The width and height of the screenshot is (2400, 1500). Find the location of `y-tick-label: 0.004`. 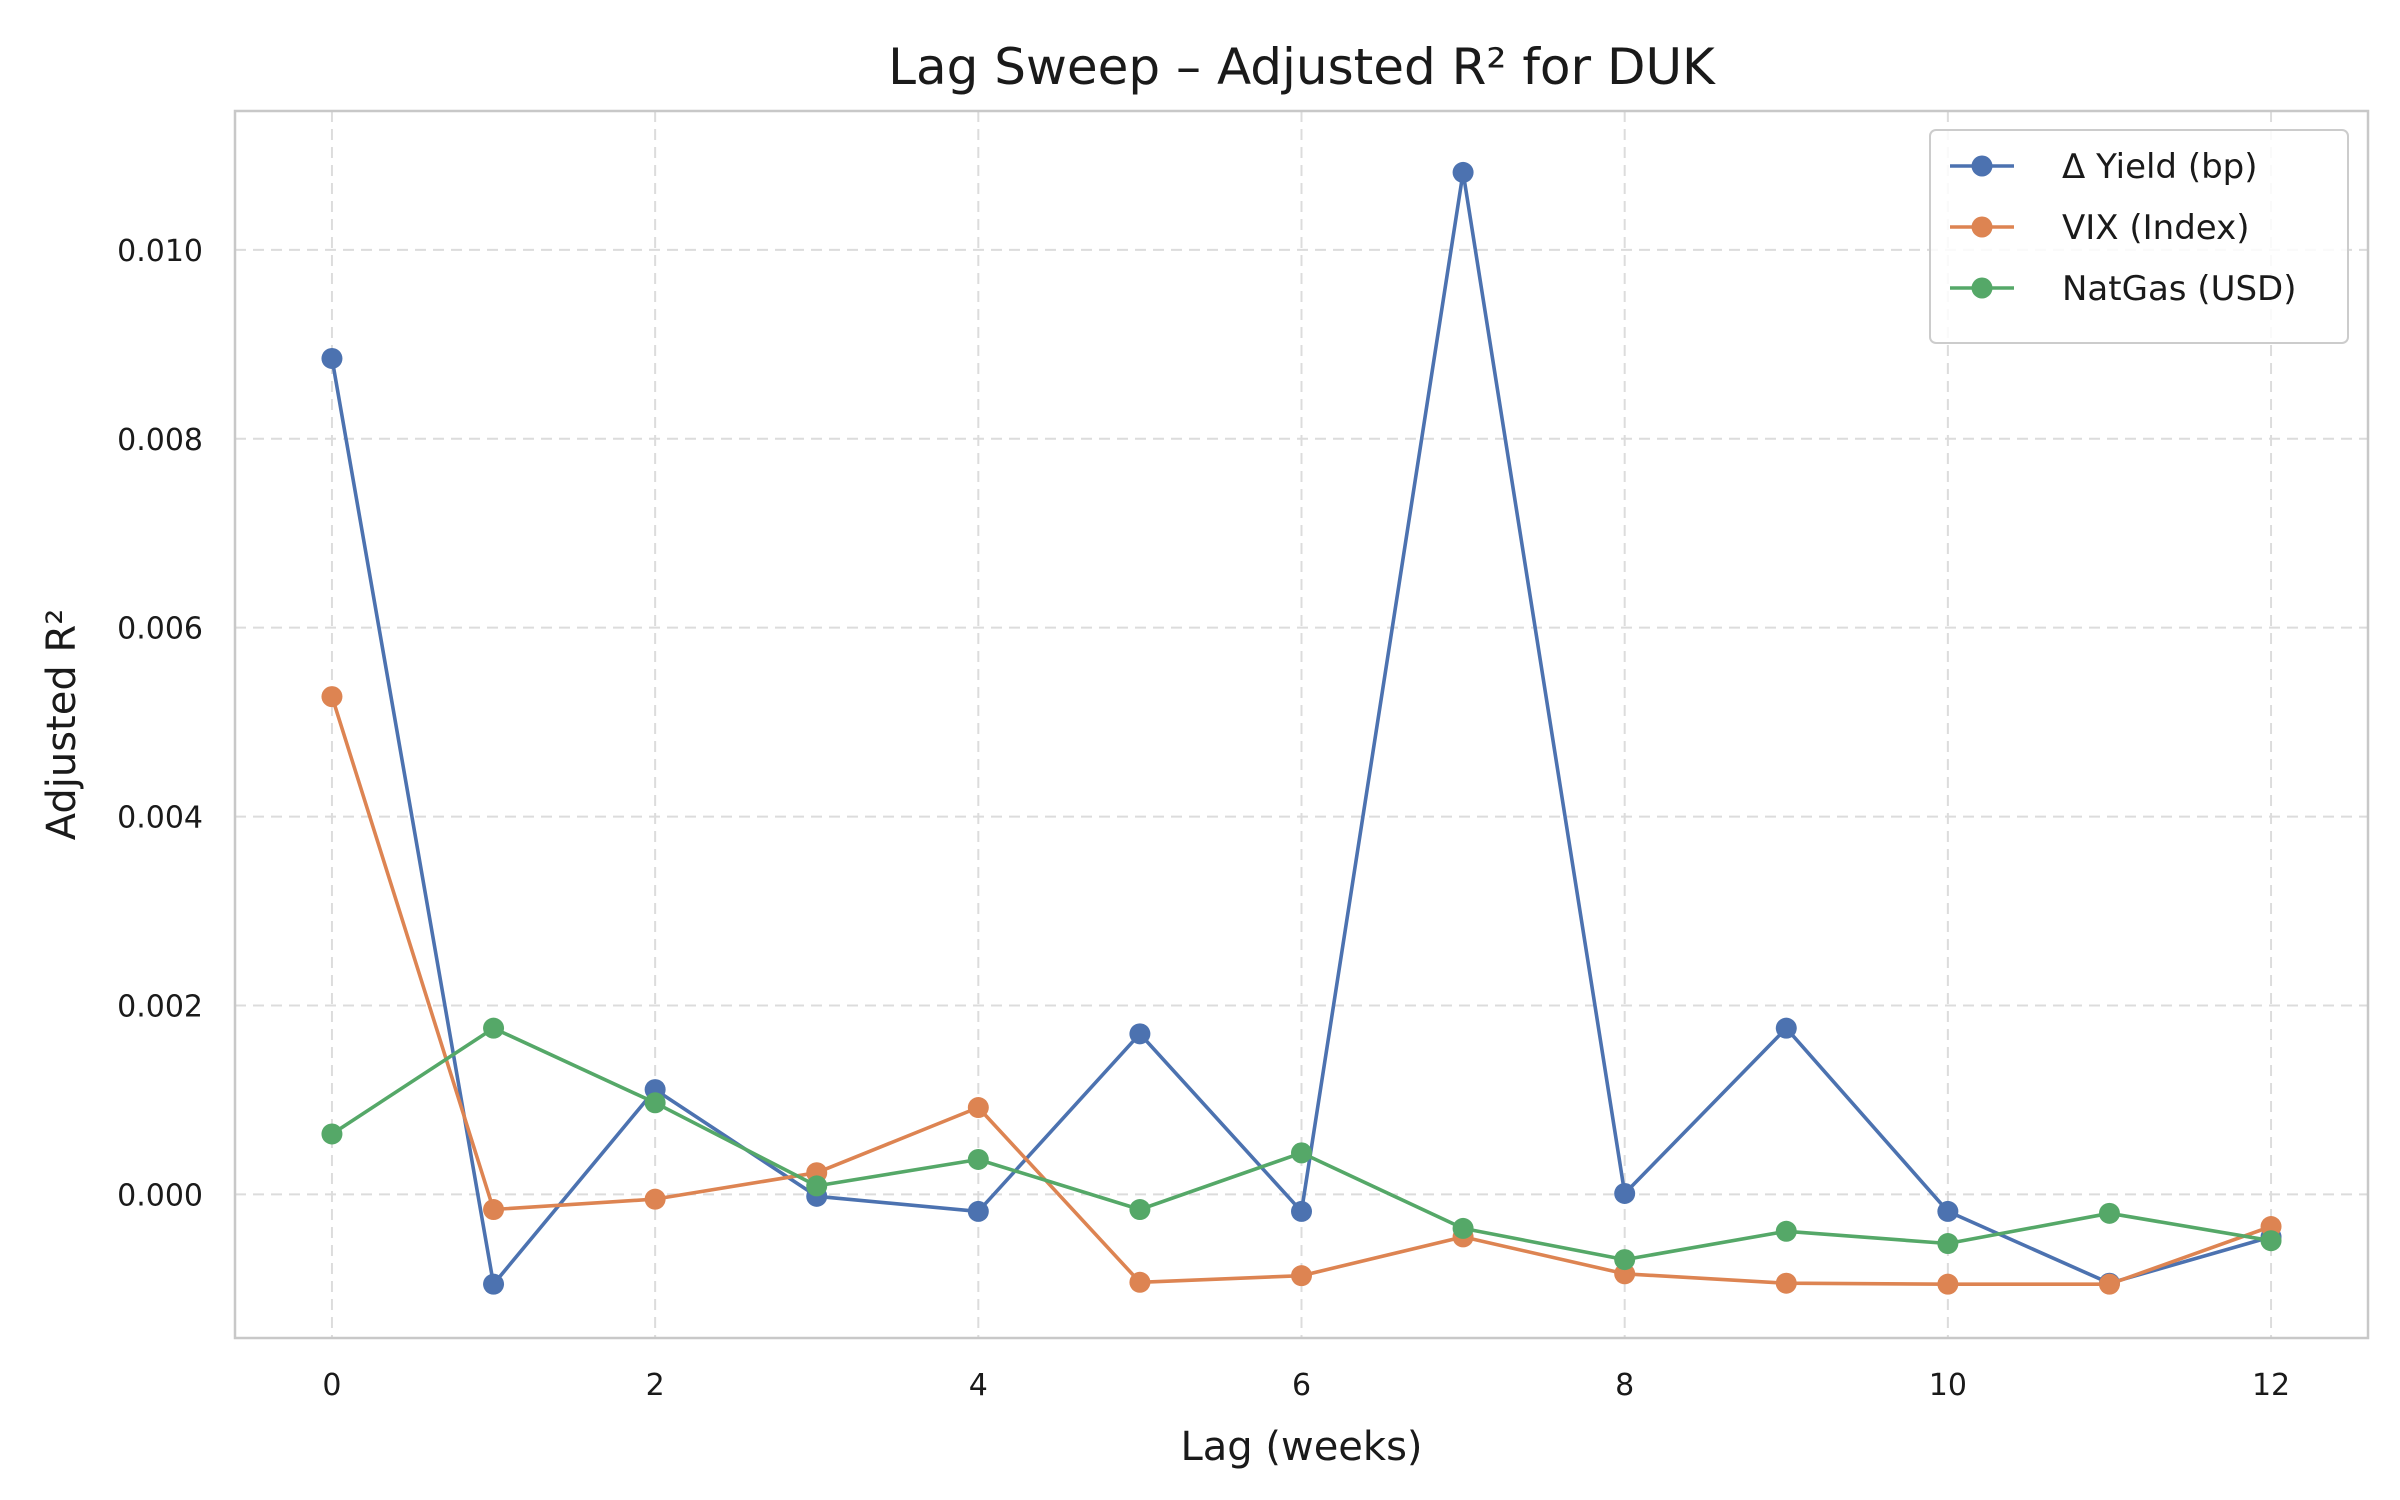

y-tick-label: 0.004 is located at coordinates (160, 818).